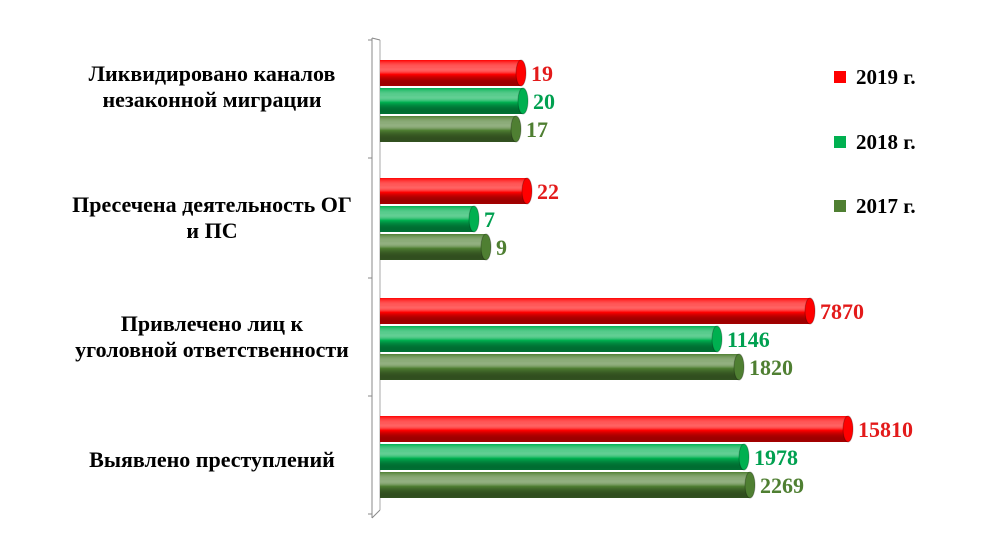 Image resolution: width=996 pixels, height=539 pixels. I want to click on legend-label: 2019 г., so click(886, 77).